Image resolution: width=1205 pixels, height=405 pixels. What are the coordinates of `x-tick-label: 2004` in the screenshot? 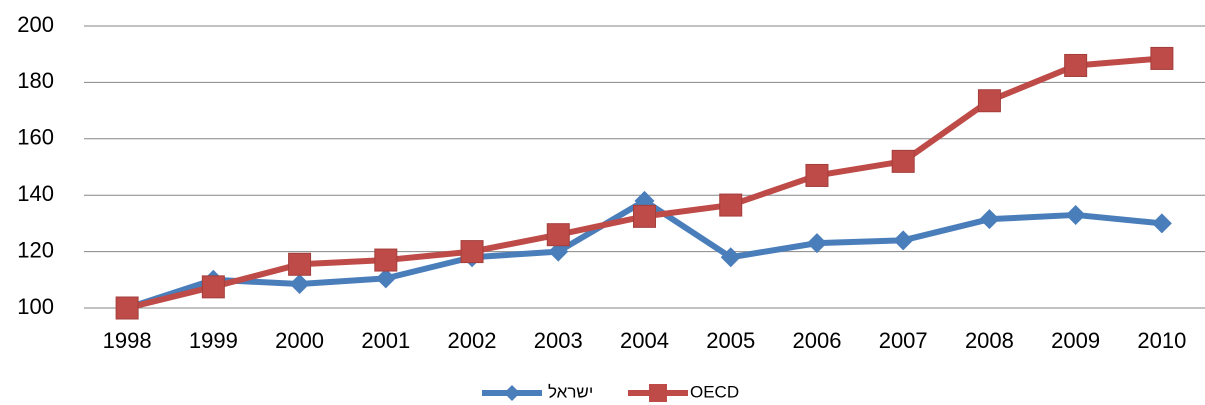 It's located at (644, 340).